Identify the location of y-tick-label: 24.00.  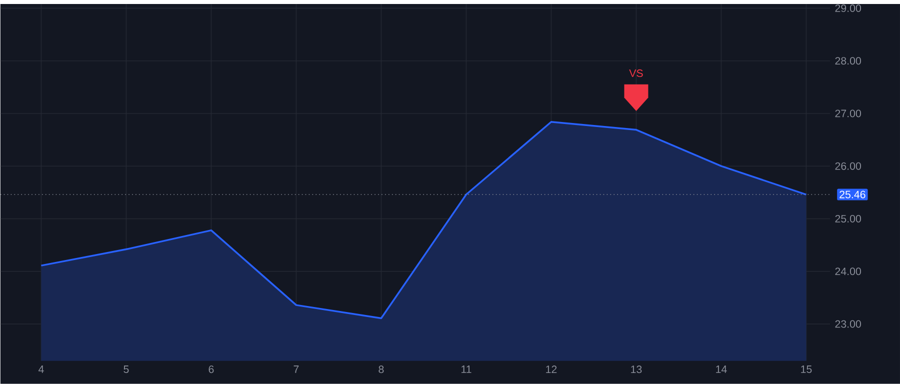
(848, 272).